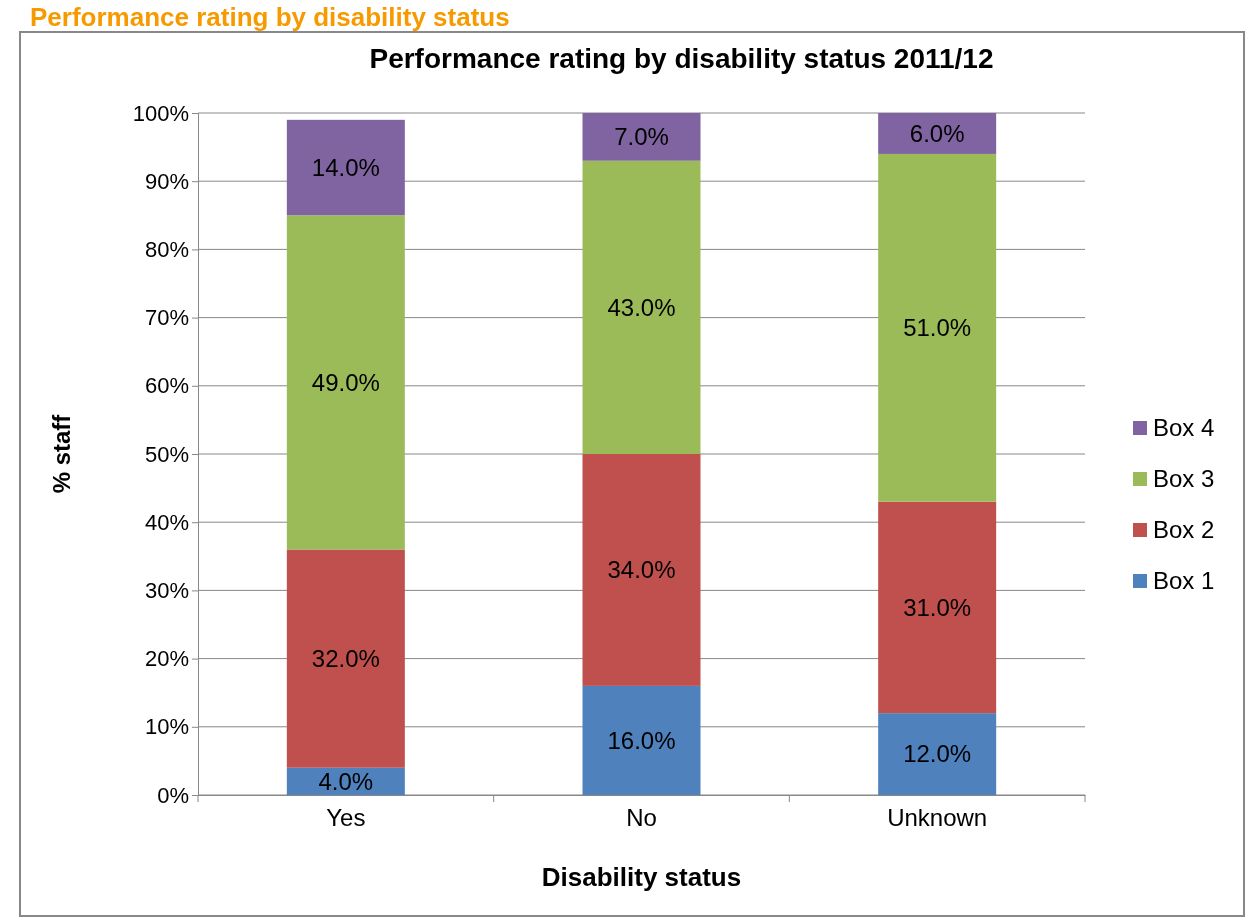 The width and height of the screenshot is (1246, 918). What do you see at coordinates (166, 659) in the screenshot?
I see `y-tick-label: 20%` at bounding box center [166, 659].